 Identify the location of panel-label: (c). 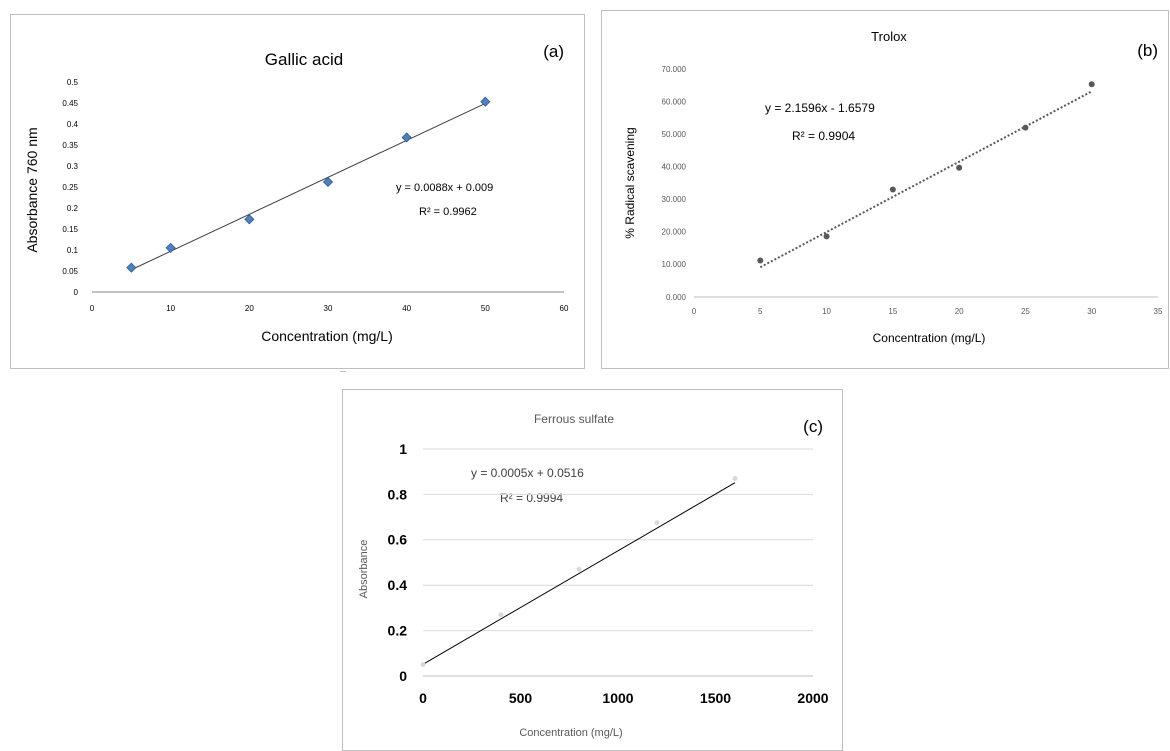
(813, 426).